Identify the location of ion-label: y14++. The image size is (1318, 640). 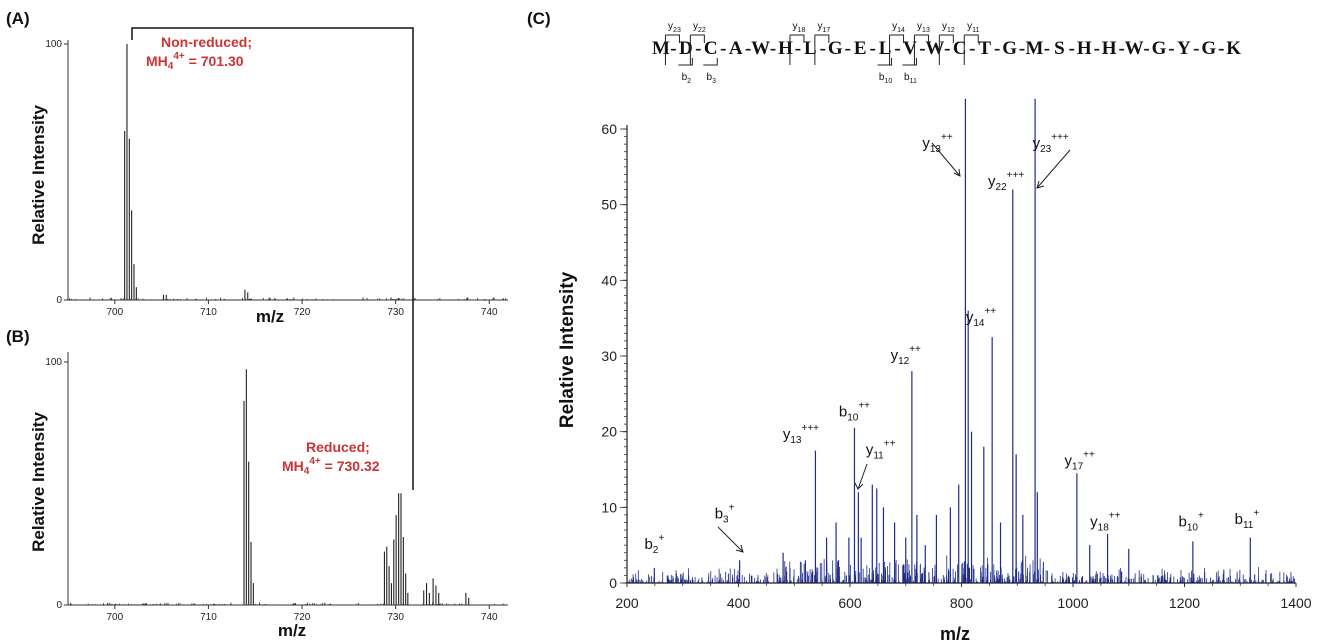
(981, 317).